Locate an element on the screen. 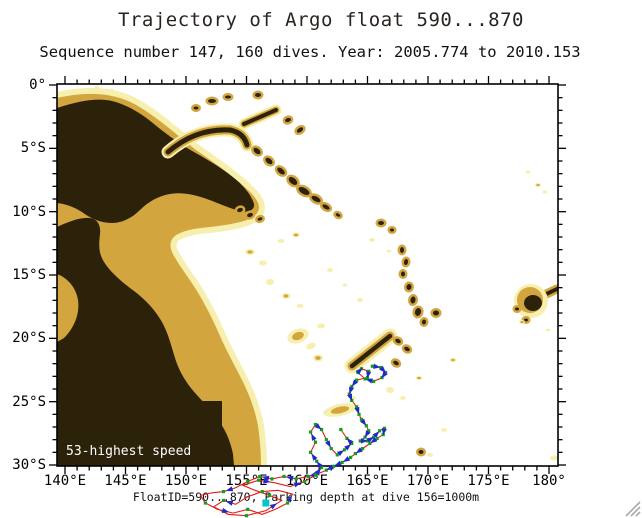  x-tick-label: 180° is located at coordinates (549, 481).